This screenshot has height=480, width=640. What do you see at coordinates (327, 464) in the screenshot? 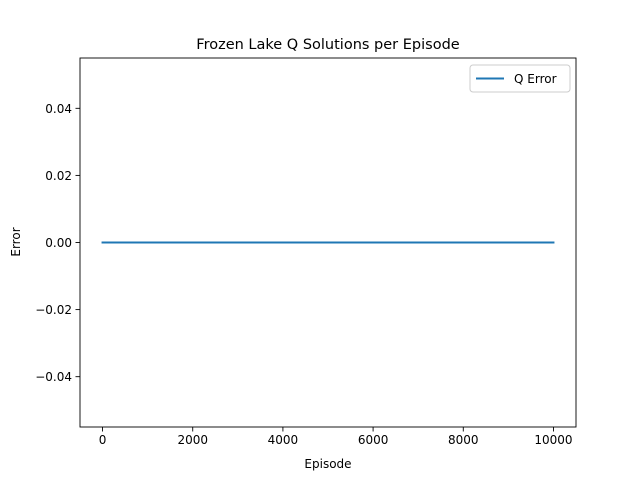
I see `x-axis-label: Episode` at bounding box center [327, 464].